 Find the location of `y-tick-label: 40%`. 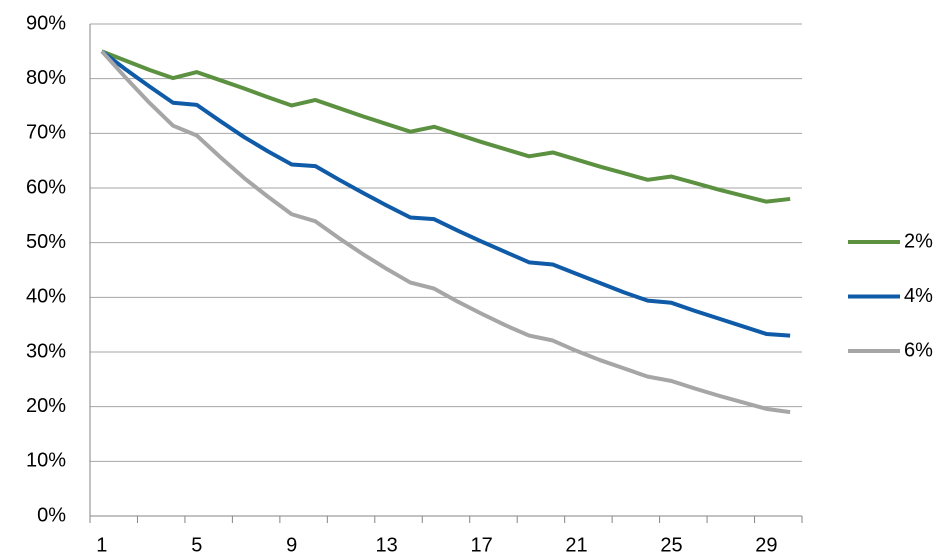

y-tick-label: 40% is located at coordinates (46, 297).